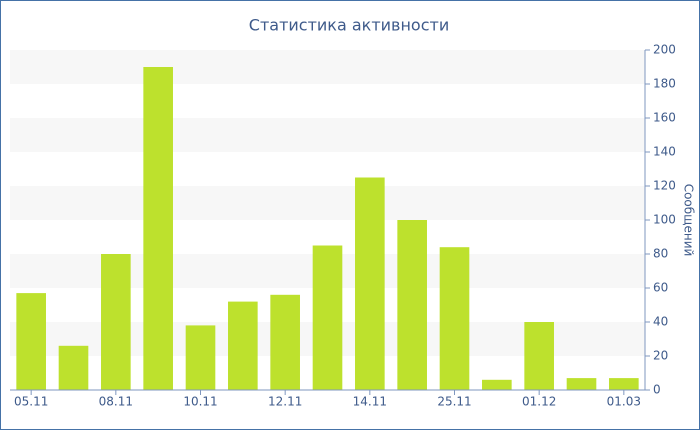  Describe the element at coordinates (660, 254) in the screenshot. I see `y-tick-label: 80` at that location.